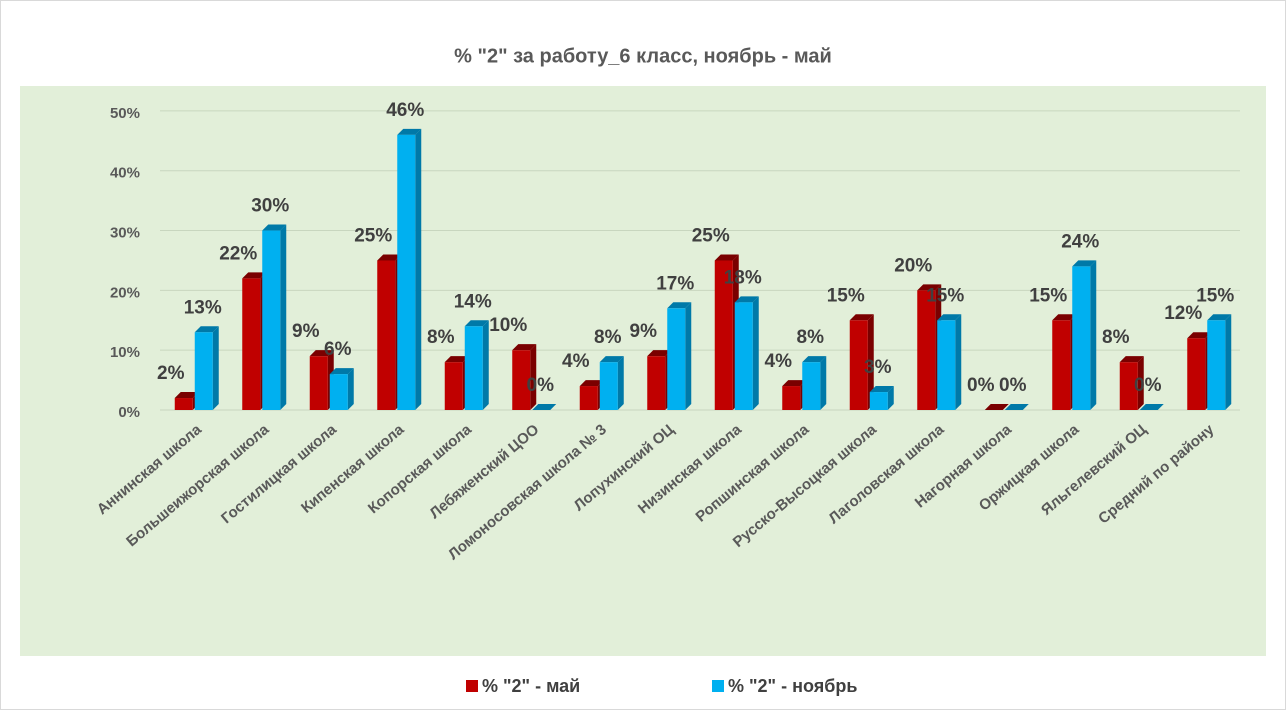 The height and width of the screenshot is (710, 1286). What do you see at coordinates (171, 373) in the screenshot?
I see `value-label: 2%` at bounding box center [171, 373].